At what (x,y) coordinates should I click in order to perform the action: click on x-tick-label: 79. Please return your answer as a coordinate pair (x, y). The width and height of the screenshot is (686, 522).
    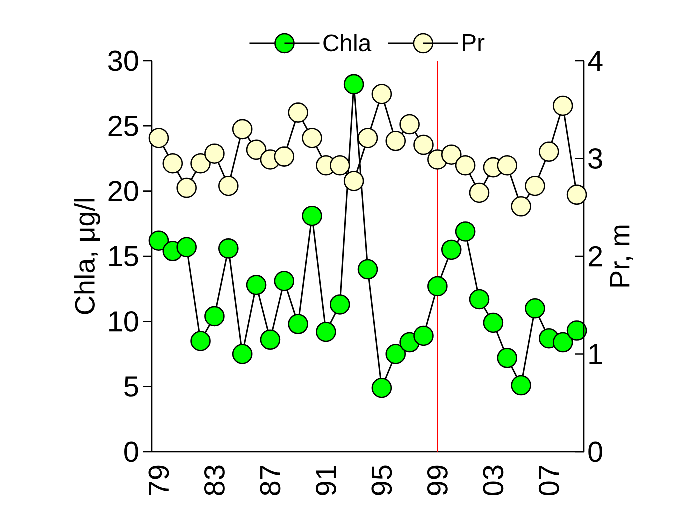
    Looking at the image, I should click on (159, 481).